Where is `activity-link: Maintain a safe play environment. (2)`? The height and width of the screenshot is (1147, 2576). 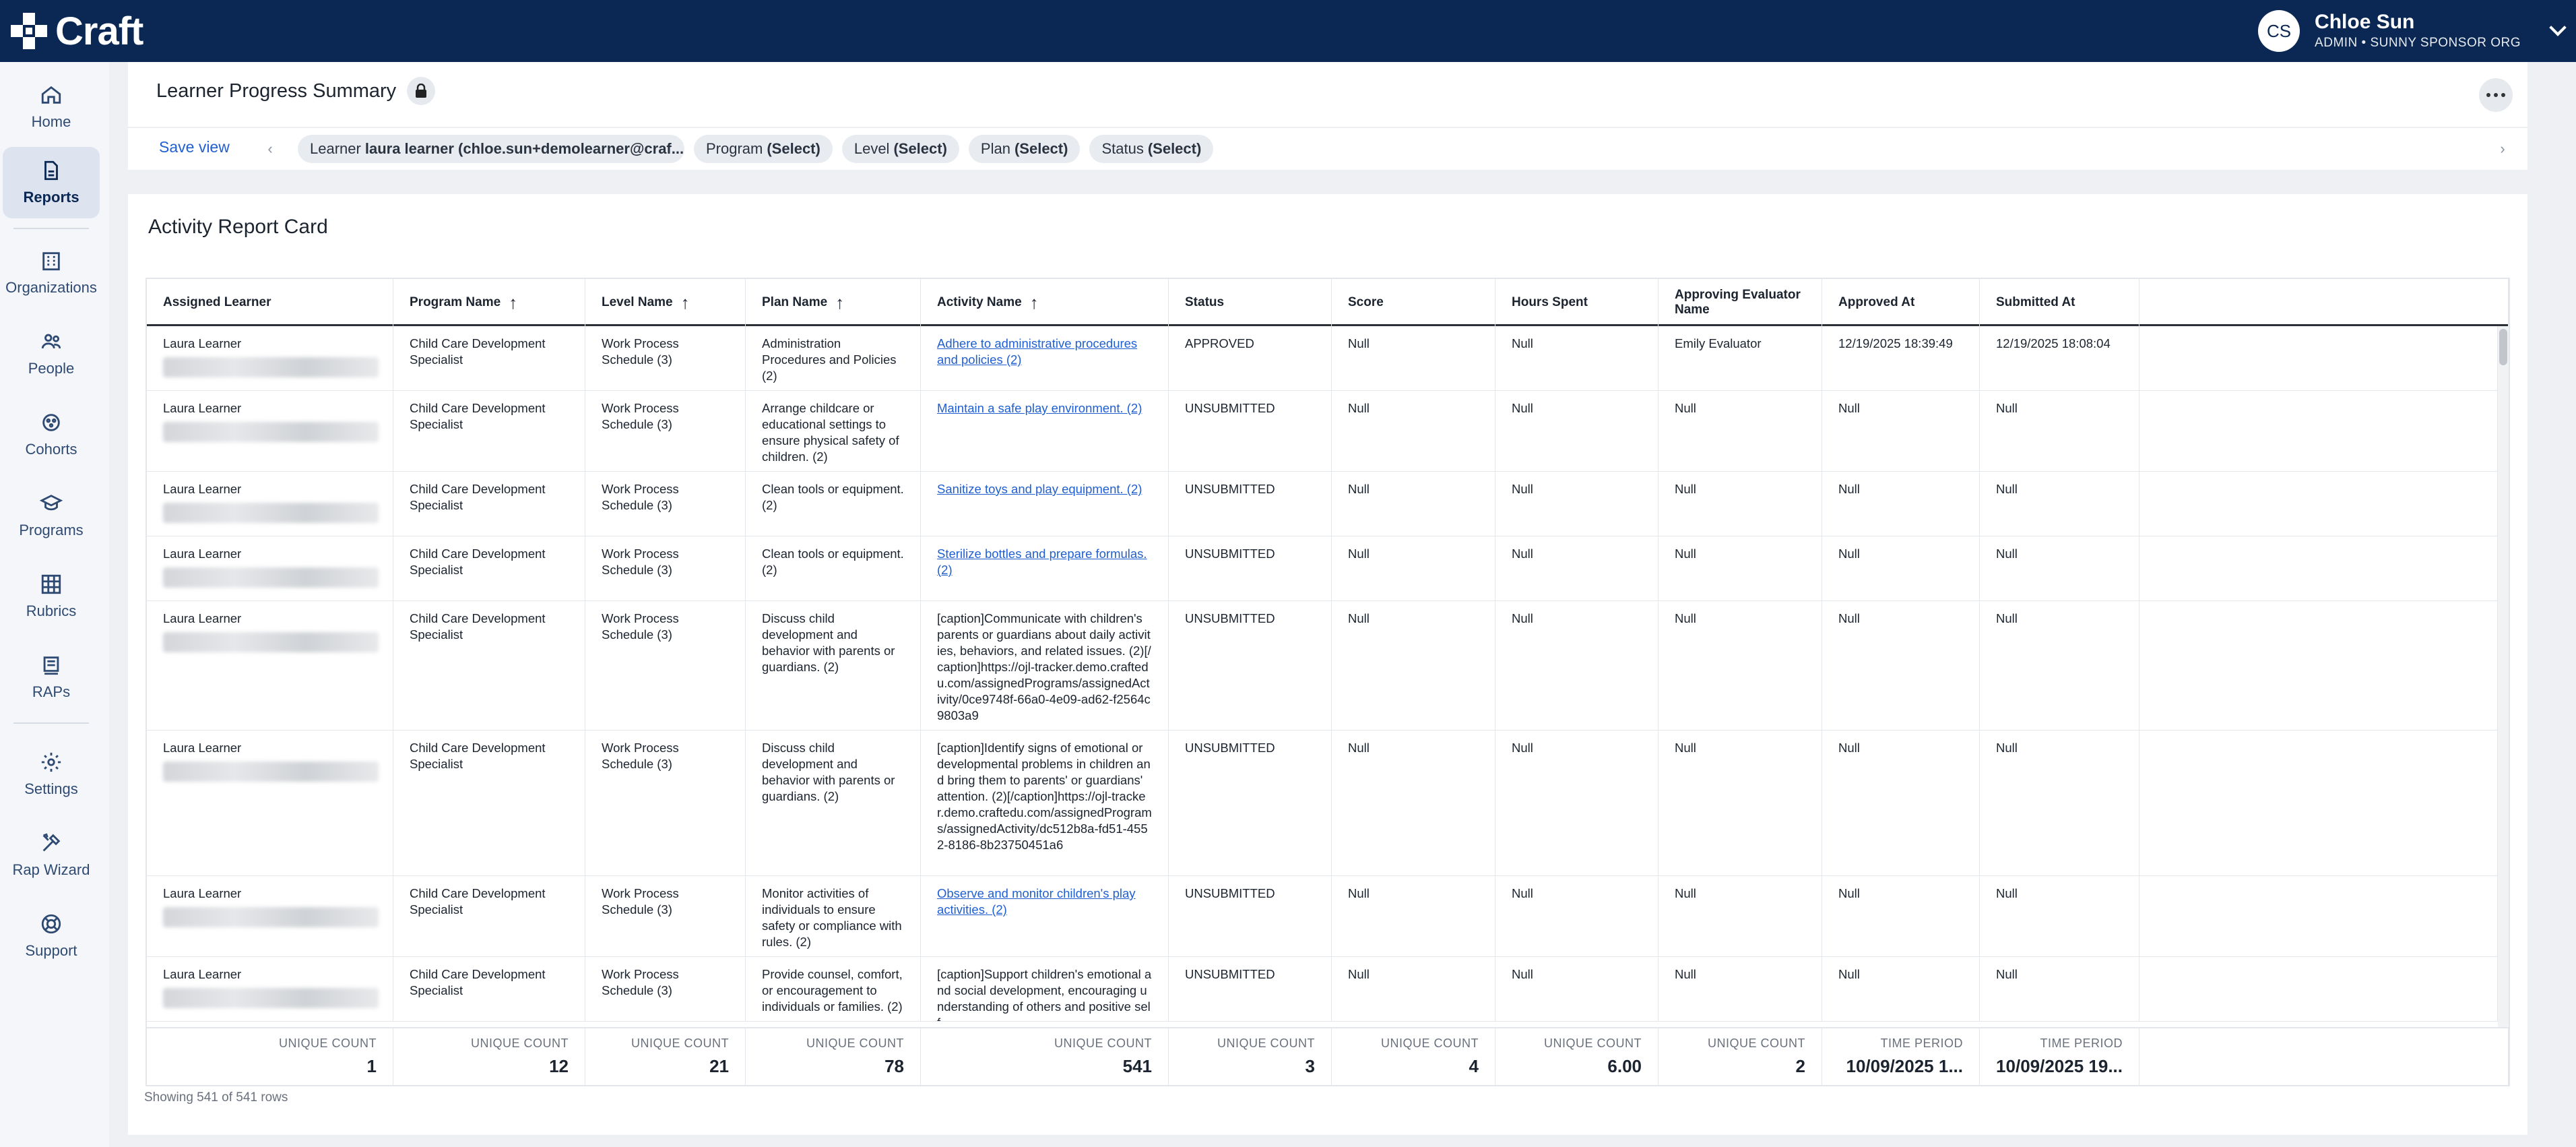
activity-link: Maintain a safe play environment. (2) is located at coordinates (1039, 408).